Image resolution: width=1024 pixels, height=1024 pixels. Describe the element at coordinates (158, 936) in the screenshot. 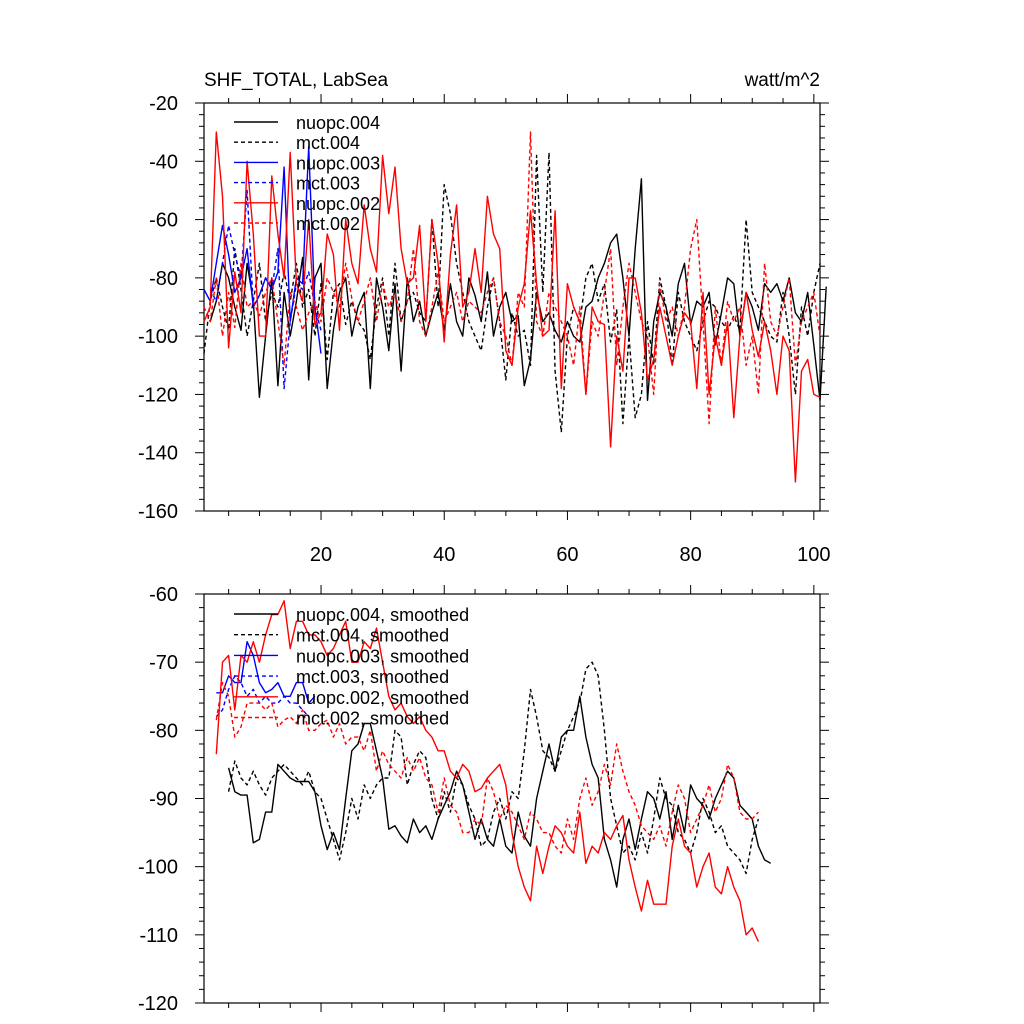

I see `y-tick-label: -110` at that location.